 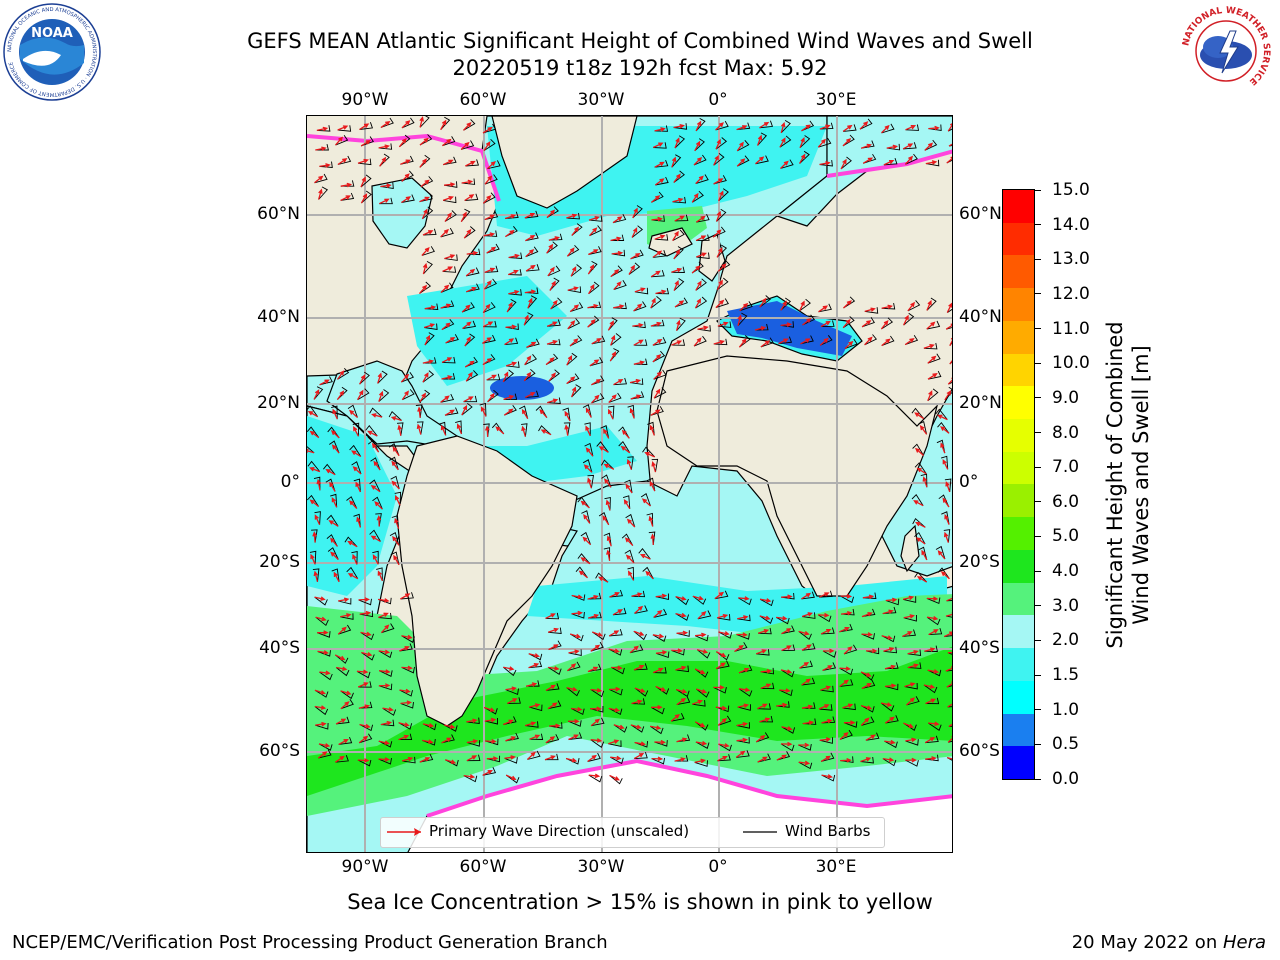 What do you see at coordinates (365, 867) in the screenshot?
I see `lon-tick-bottom: 90°W` at bounding box center [365, 867].